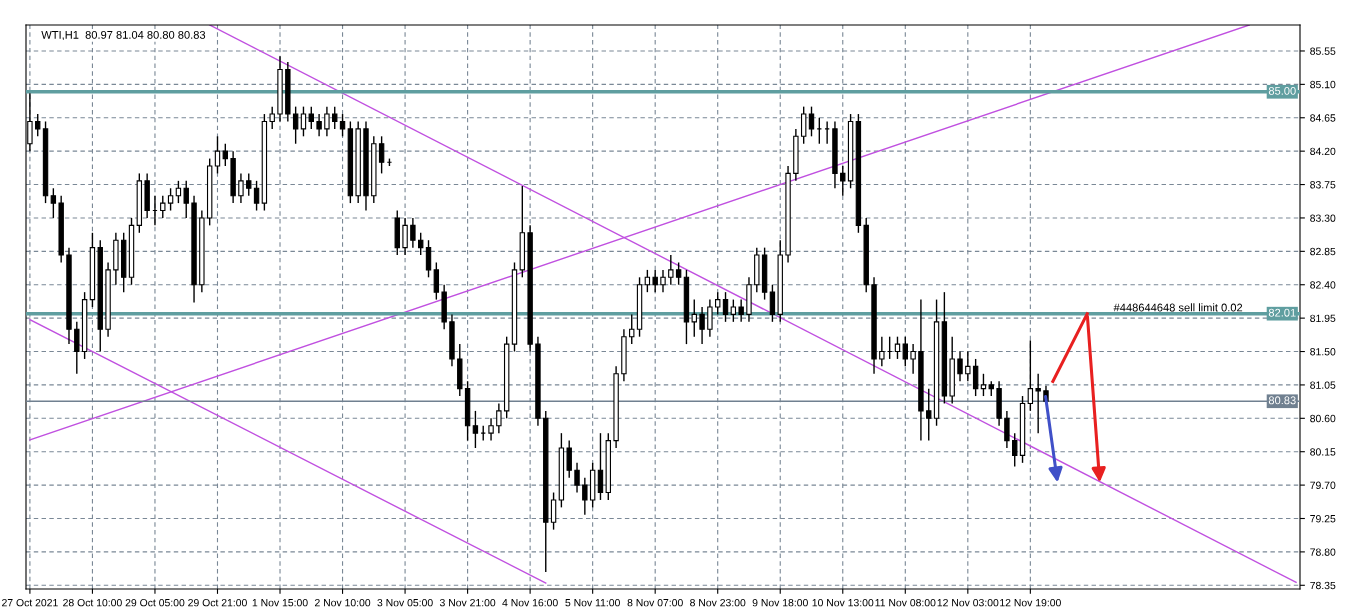 This screenshot has height=611, width=1350. Describe the element at coordinates (530, 603) in the screenshot. I see `x-tick-label: 4 Nov 16:00` at that location.